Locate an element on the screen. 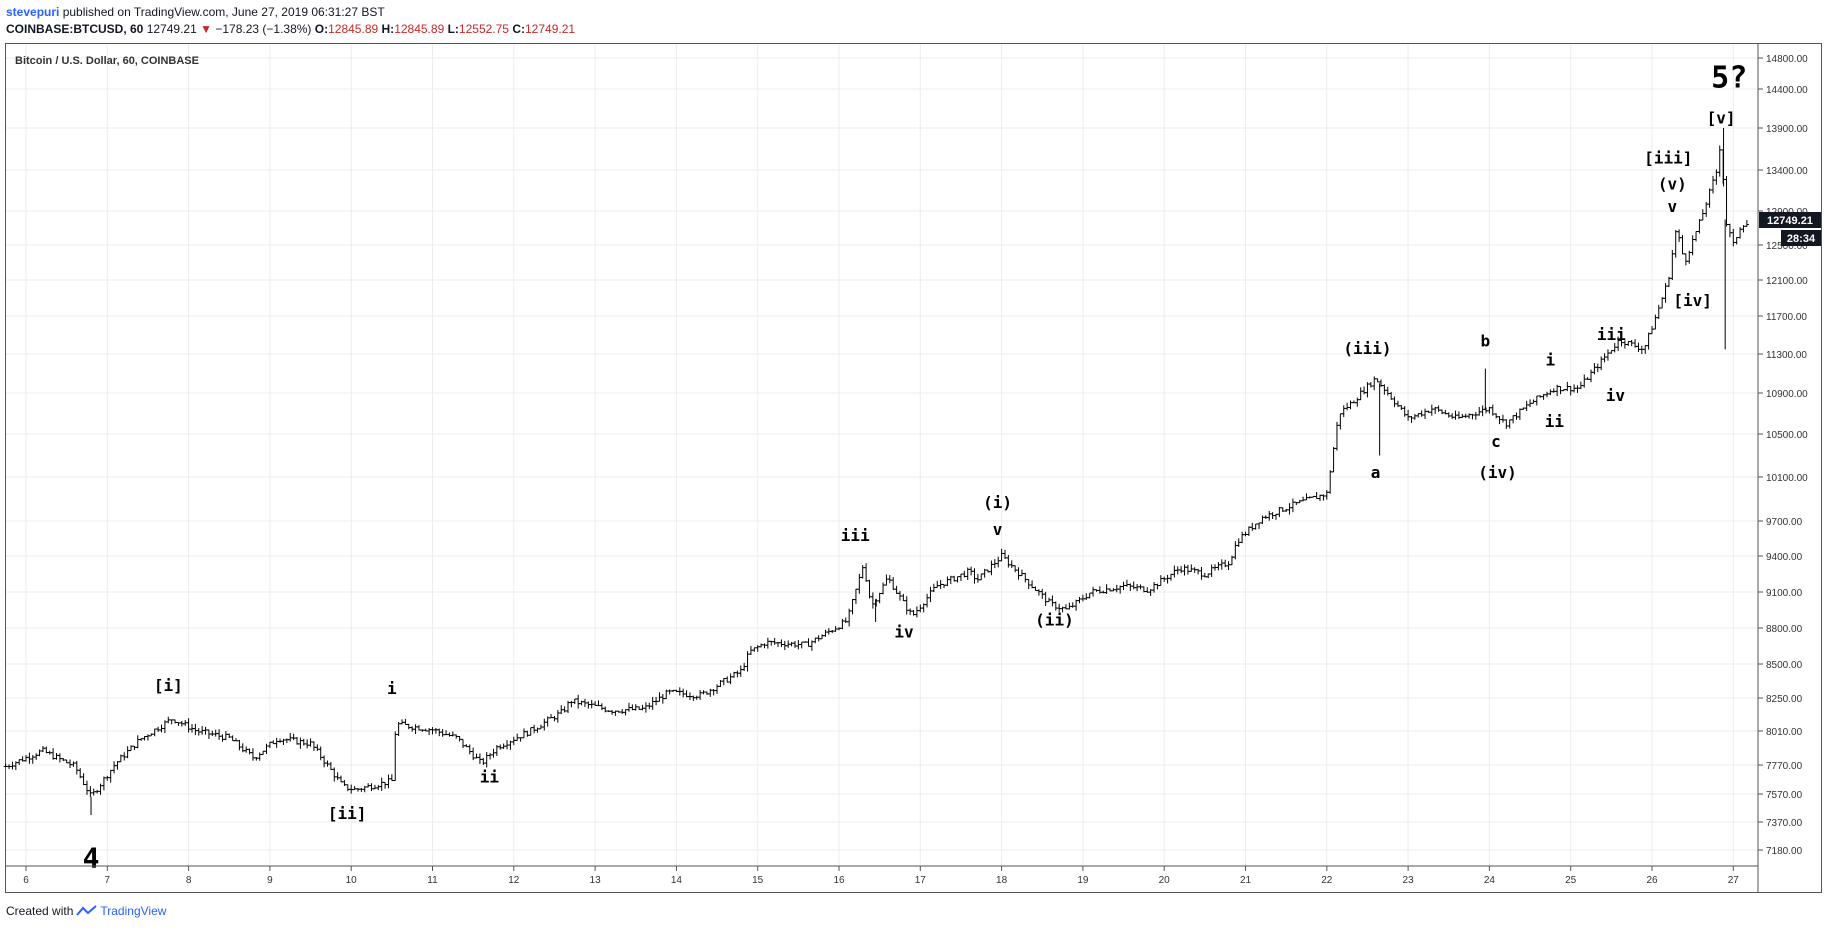  wave-label: v is located at coordinates (998, 529).